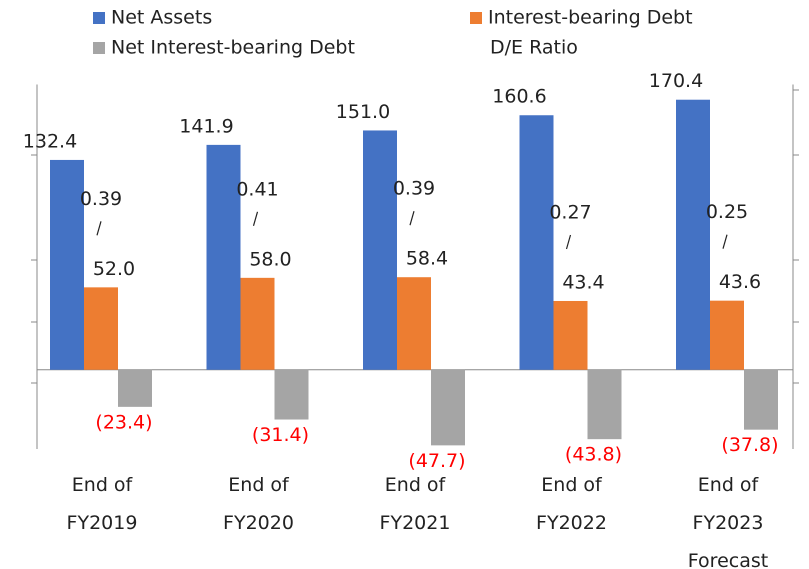 The width and height of the screenshot is (809, 569). What do you see at coordinates (206, 126) in the screenshot?
I see `data-label: 141.9` at bounding box center [206, 126].